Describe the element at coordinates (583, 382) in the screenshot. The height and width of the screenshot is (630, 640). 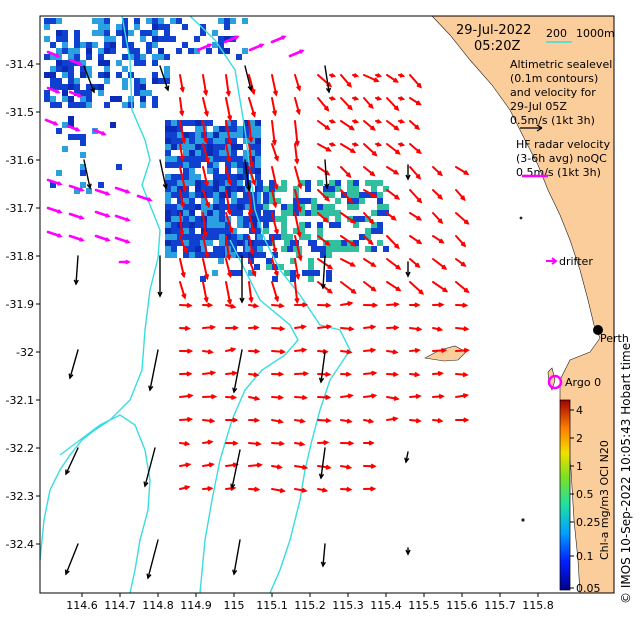
I see `argo-label: Argo 0` at that location.